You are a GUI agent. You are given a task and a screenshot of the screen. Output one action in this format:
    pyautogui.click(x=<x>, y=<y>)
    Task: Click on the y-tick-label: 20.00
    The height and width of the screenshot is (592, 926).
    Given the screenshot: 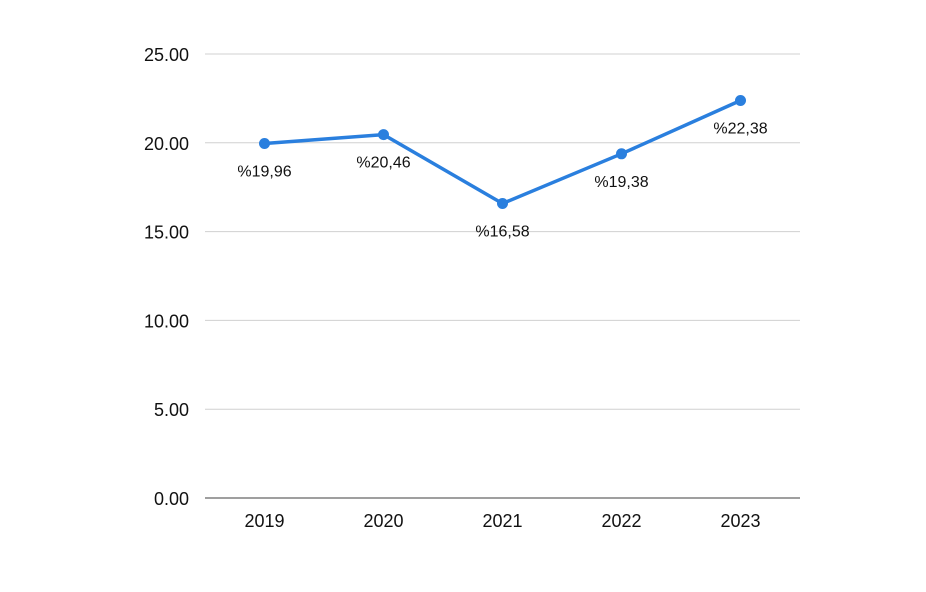 What is the action you would take?
    pyautogui.click(x=166, y=144)
    